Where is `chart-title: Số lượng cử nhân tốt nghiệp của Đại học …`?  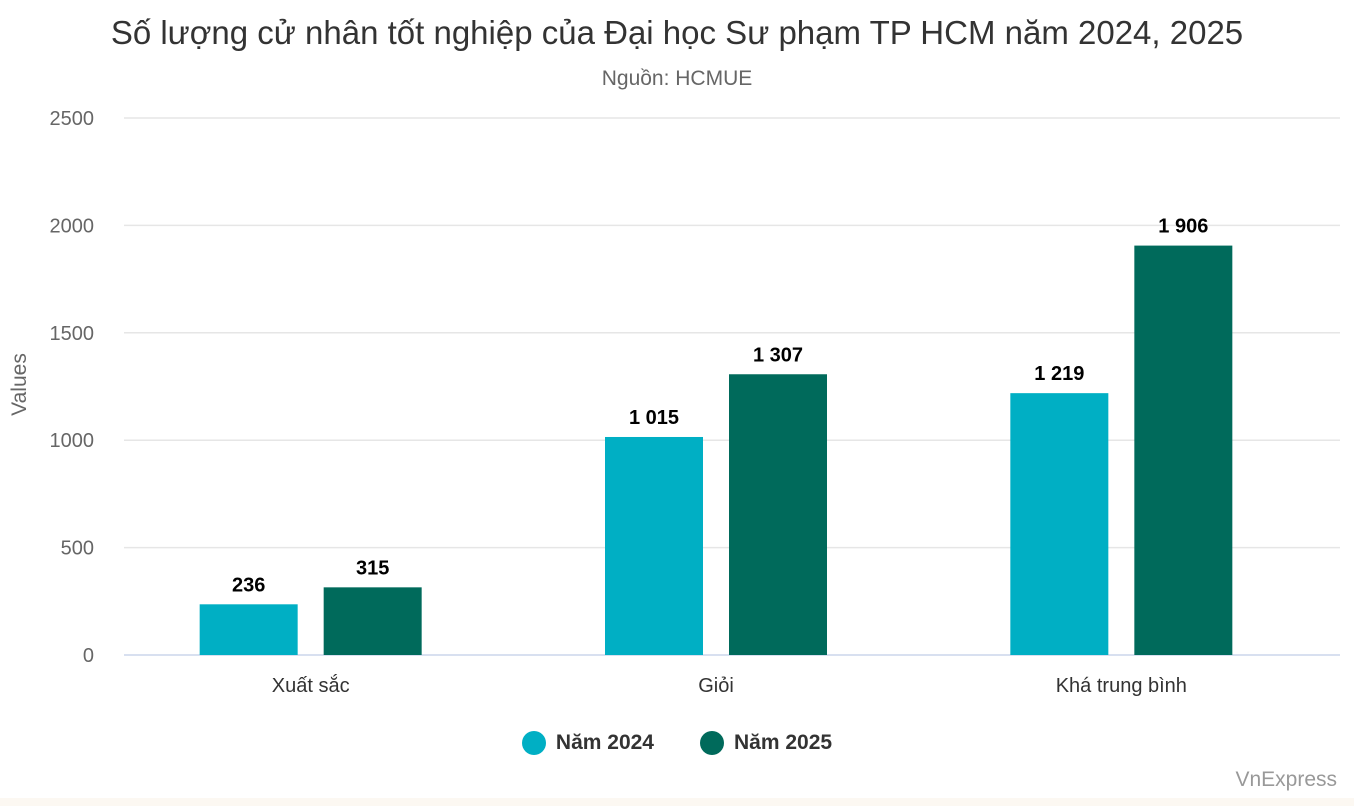 chart-title: Số lượng cử nhân tốt nghiệp của Đại học … is located at coordinates (677, 32).